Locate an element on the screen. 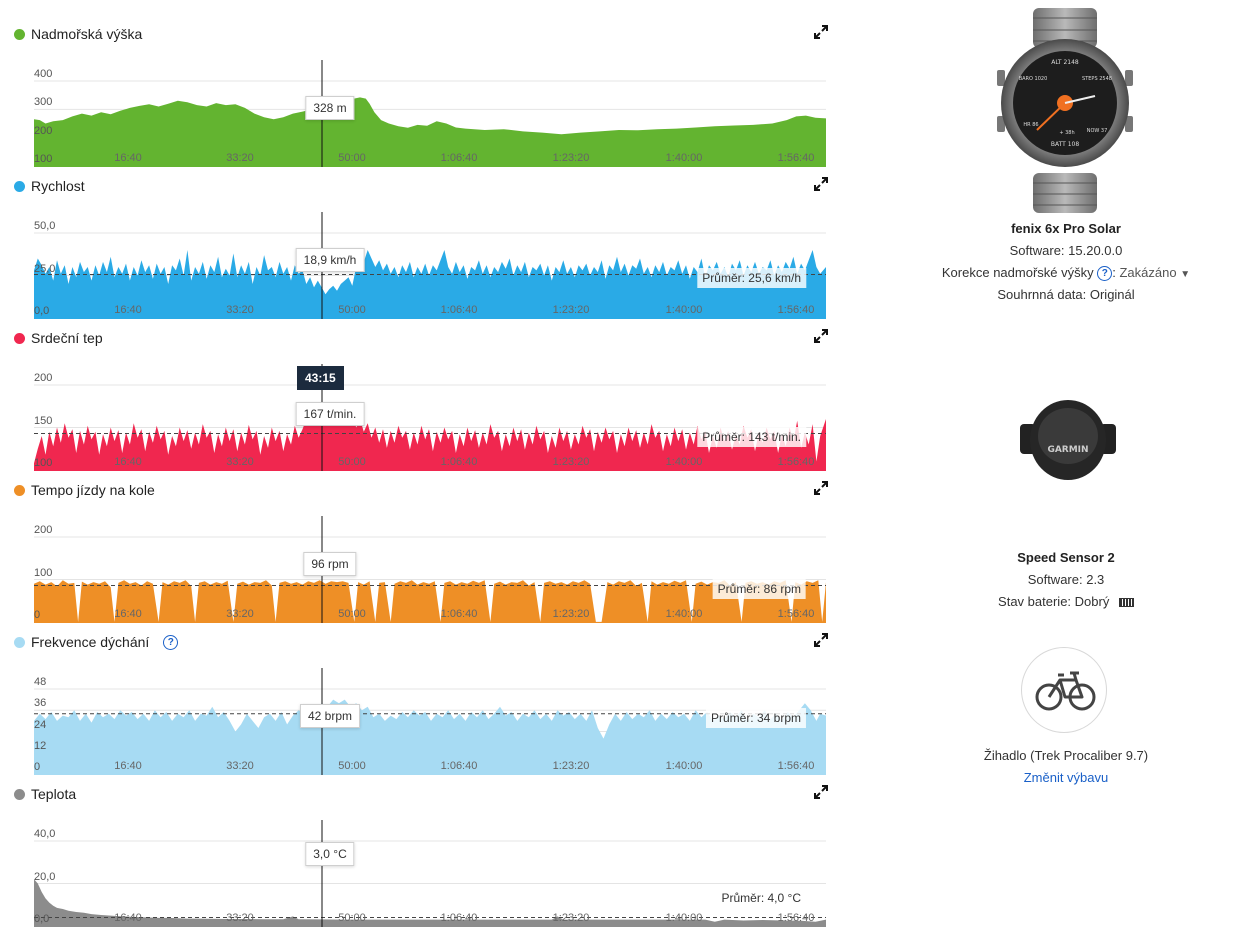 This screenshot has width=1238, height=932. hover-value-label: 42 brpm is located at coordinates (330, 716).